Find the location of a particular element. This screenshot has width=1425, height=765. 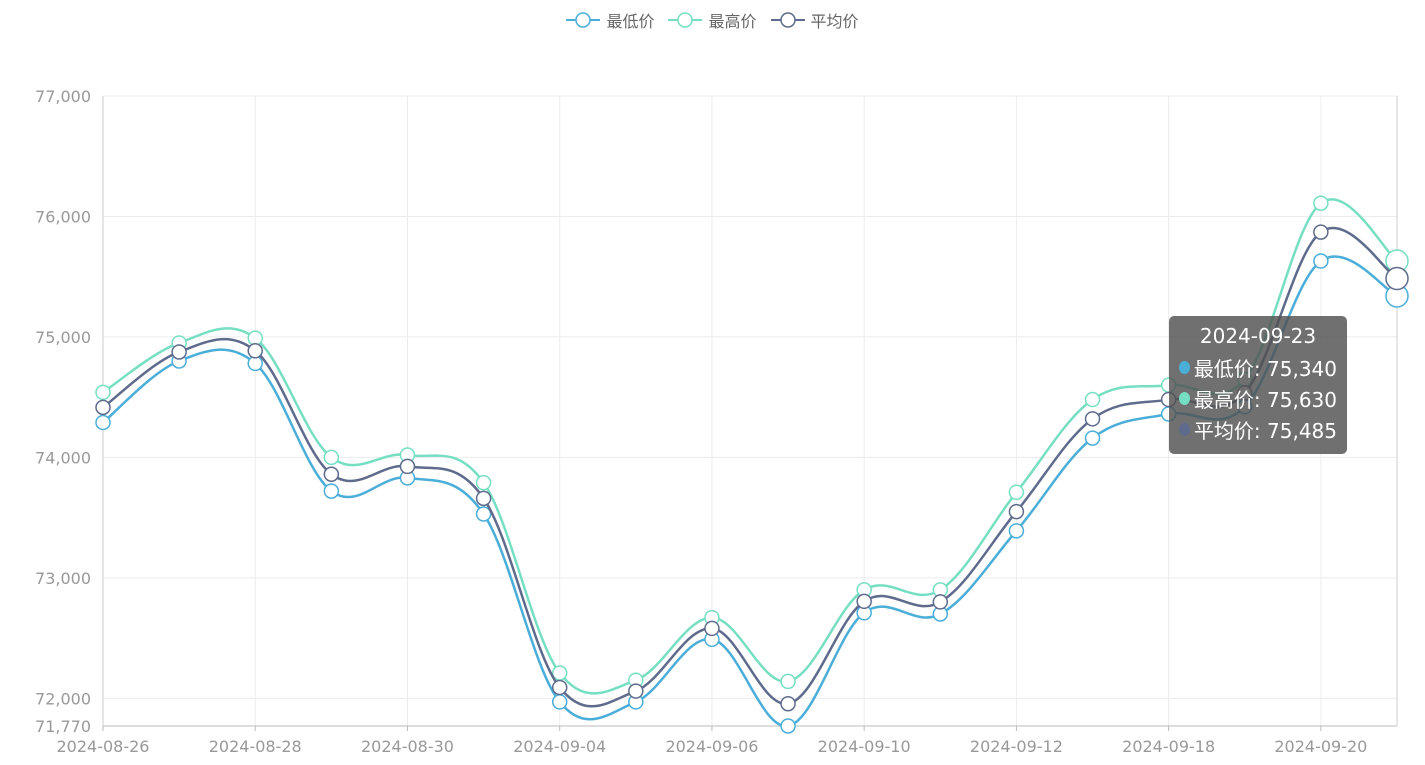

y-tick-label: 74,000 is located at coordinates (63, 457).